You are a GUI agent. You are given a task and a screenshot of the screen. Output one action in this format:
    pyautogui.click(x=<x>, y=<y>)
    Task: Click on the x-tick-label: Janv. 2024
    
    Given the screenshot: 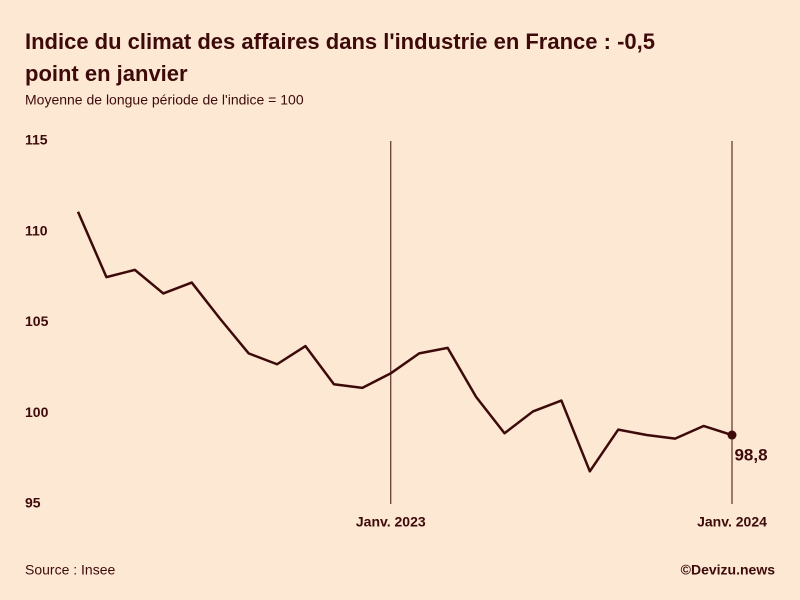 What is the action you would take?
    pyautogui.click(x=732, y=522)
    